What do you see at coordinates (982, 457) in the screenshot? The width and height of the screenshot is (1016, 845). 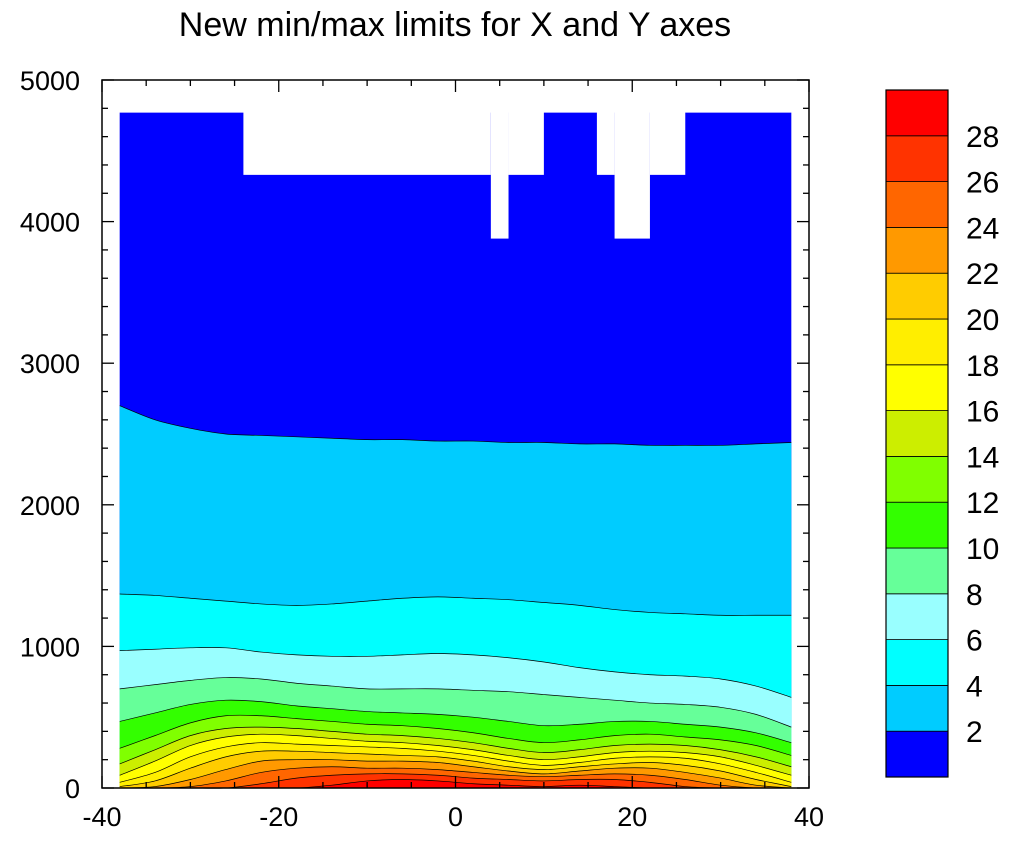 I see `colorbar-label: 14` at bounding box center [982, 457].